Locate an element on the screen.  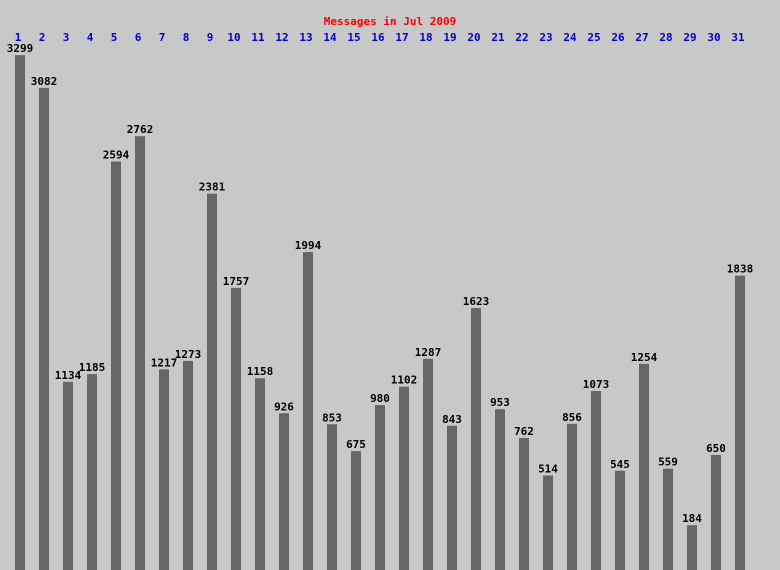
value-label: 2381 is located at coordinates (212, 187).